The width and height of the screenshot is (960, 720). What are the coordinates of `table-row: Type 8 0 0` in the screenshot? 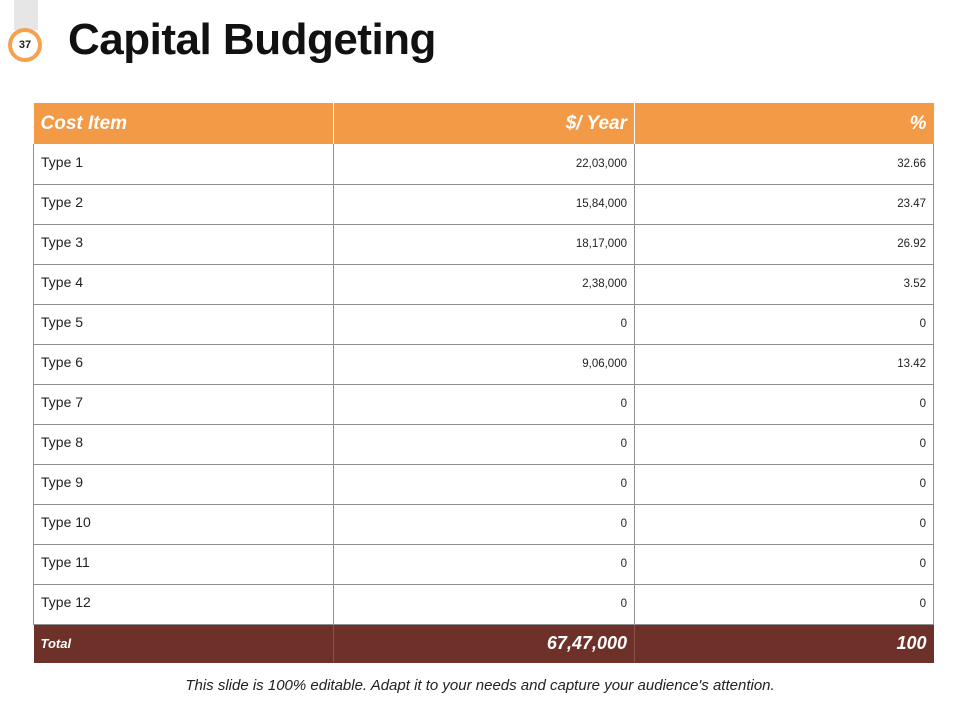 It's located at (483, 444).